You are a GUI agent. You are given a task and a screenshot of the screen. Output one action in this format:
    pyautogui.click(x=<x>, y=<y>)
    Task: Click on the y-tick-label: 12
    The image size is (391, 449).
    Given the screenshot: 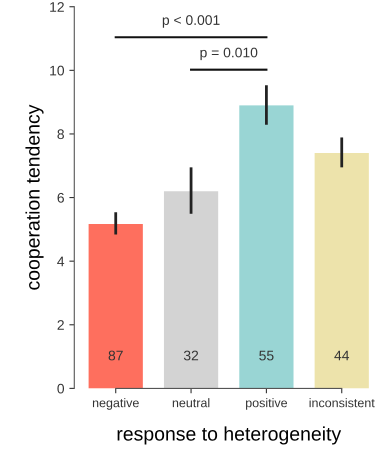 What is the action you would take?
    pyautogui.click(x=57, y=7)
    